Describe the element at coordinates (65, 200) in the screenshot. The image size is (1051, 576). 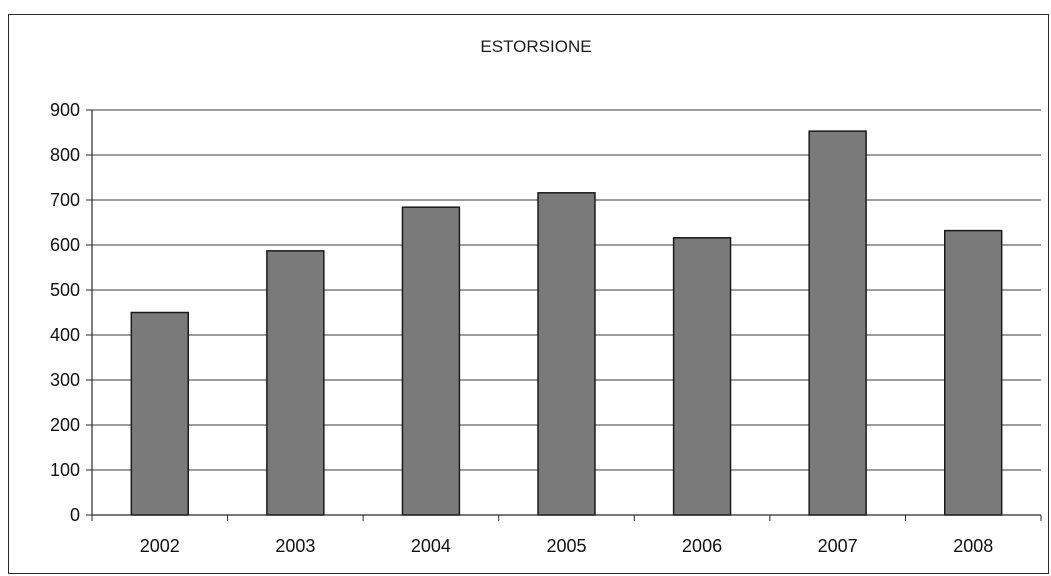
I see `y-tick-label: 700` at that location.